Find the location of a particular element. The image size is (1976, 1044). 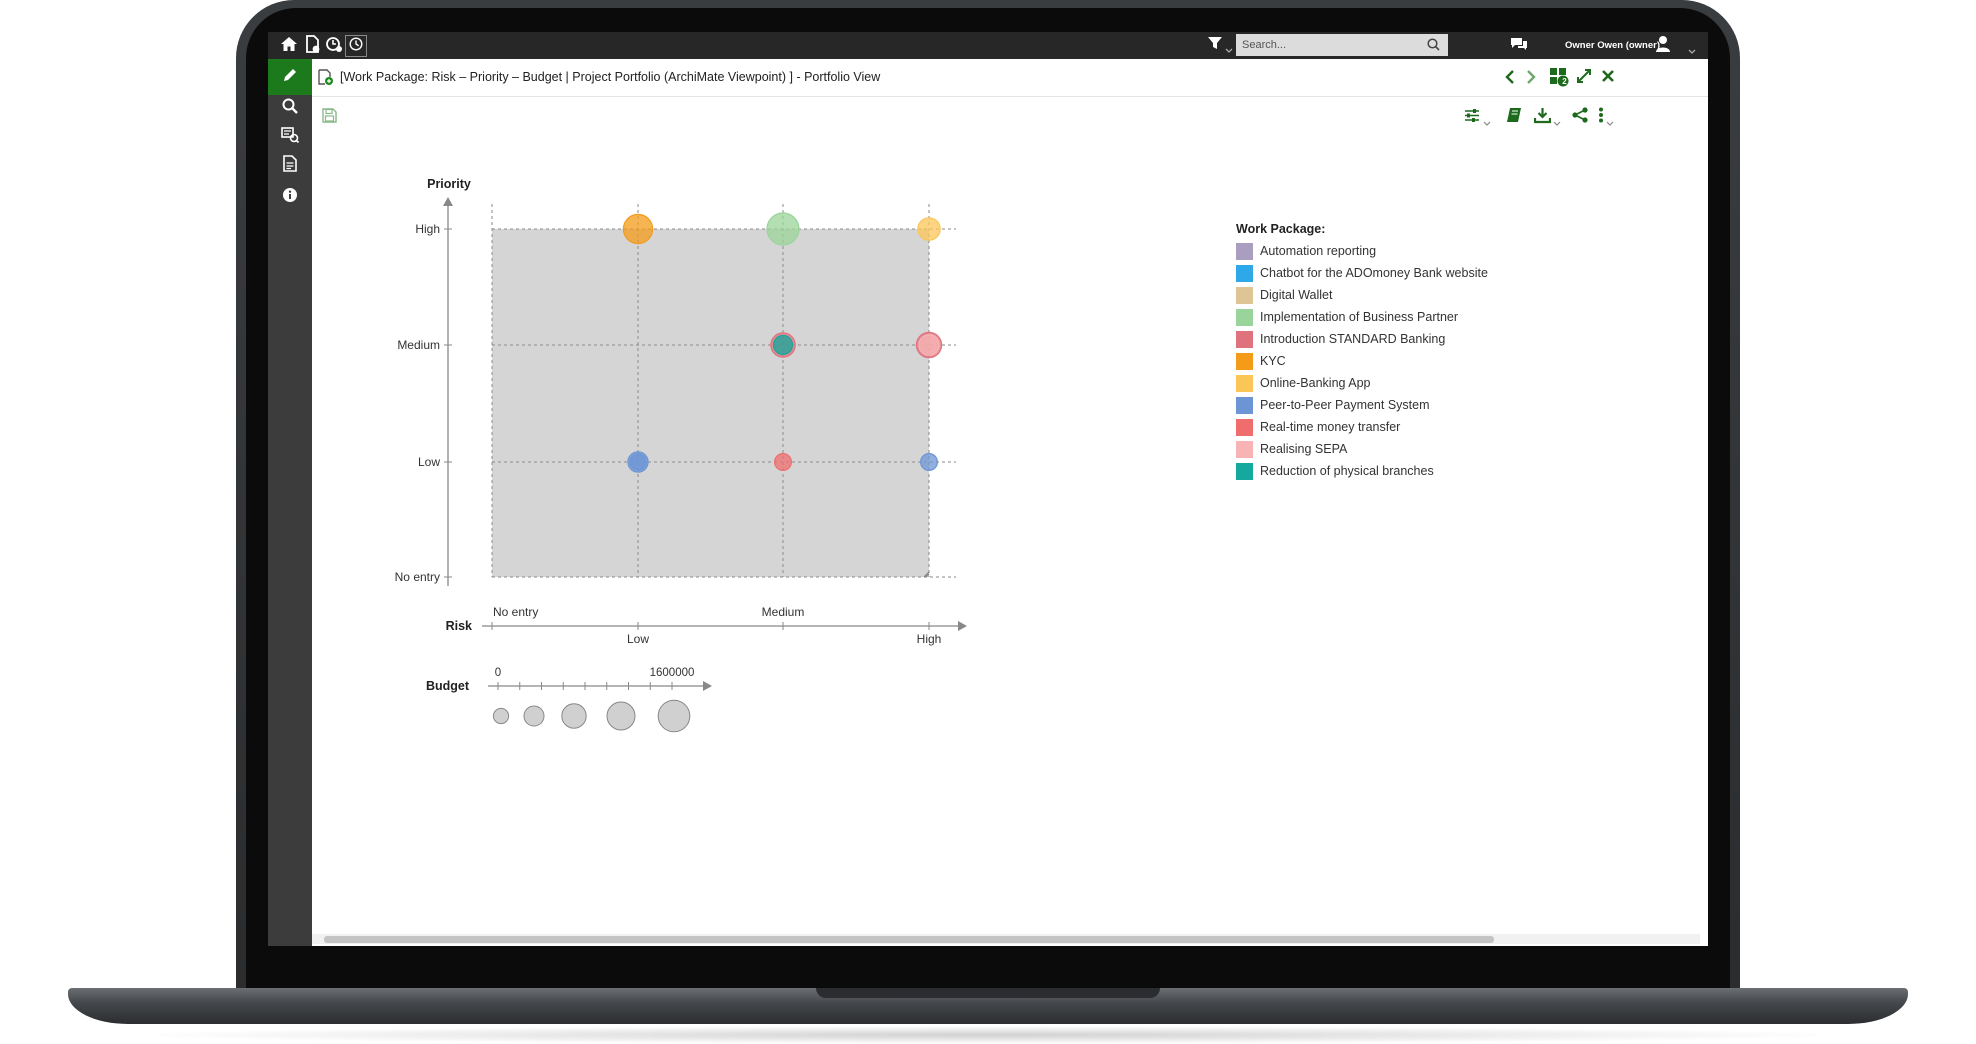

filter-dropdown-chevron-icon is located at coordinates (1229, 50).